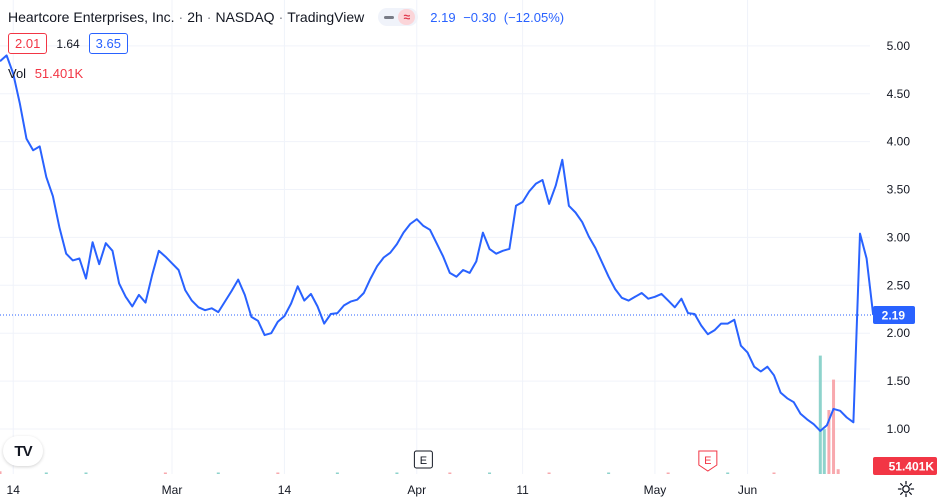 The width and height of the screenshot is (939, 503). I want to click on y-tick-label: 3.50, so click(899, 190).